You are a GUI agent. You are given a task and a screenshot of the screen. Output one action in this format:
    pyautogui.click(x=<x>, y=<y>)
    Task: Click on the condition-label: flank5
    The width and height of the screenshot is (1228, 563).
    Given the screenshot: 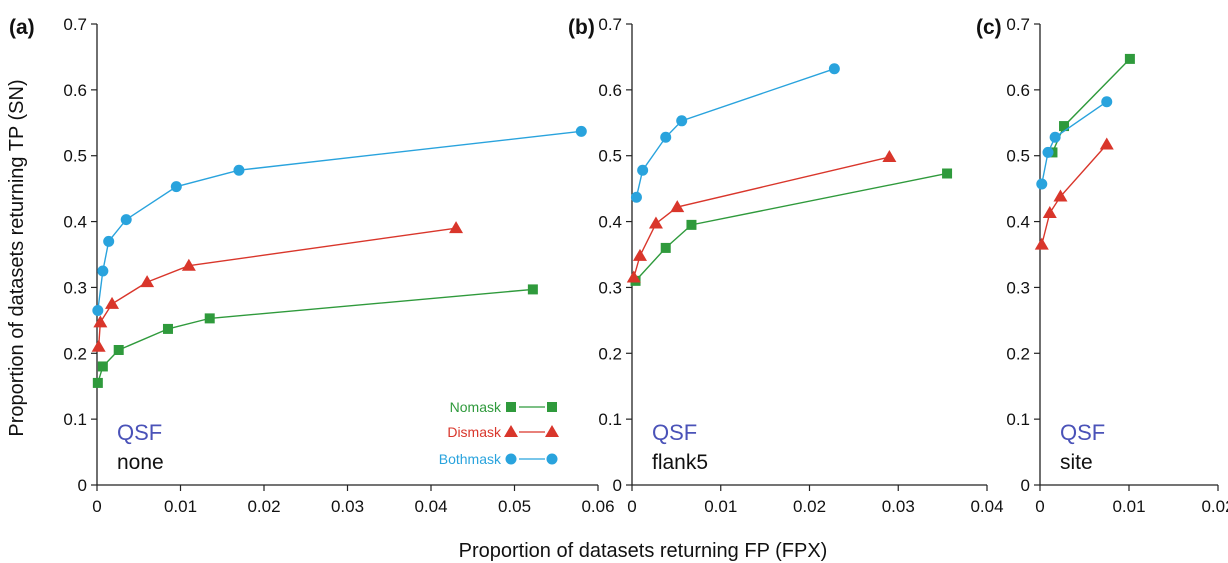 What is the action you would take?
    pyautogui.click(x=680, y=462)
    